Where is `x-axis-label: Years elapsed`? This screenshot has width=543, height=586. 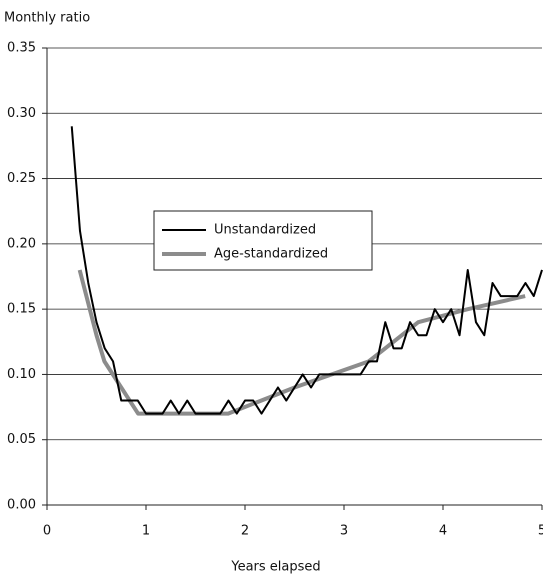 x-axis-label: Years elapsed is located at coordinates (275, 567).